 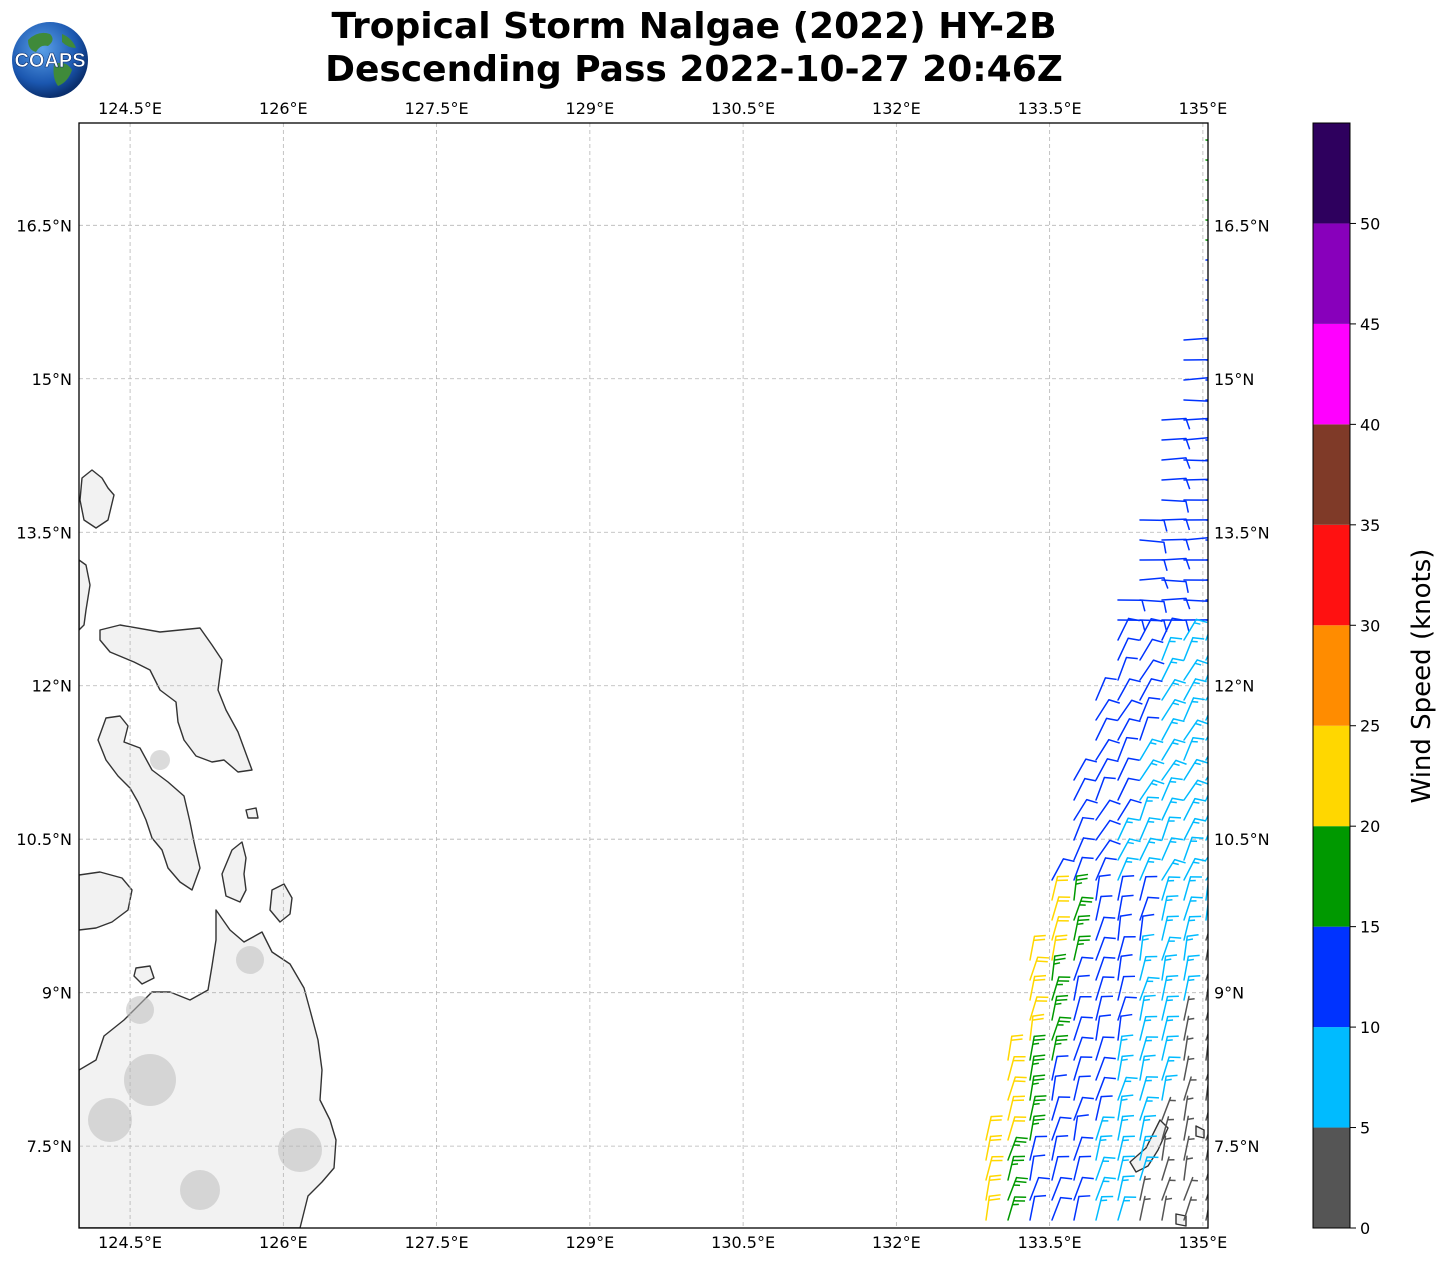 I want to click on lat-tick-label-left: 15°N, so click(x=52, y=379).